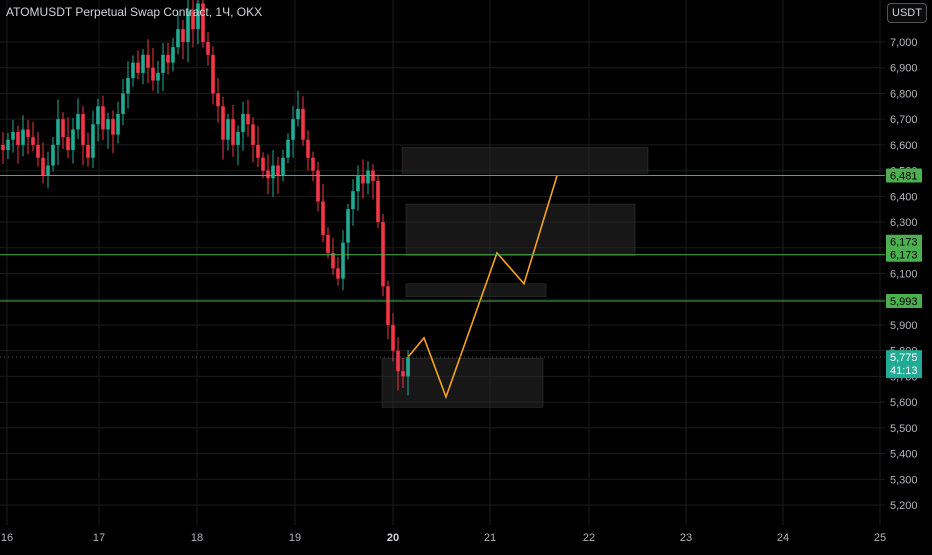 The image size is (932, 555). I want to click on level-label-6173-upper-bg, so click(904, 241).